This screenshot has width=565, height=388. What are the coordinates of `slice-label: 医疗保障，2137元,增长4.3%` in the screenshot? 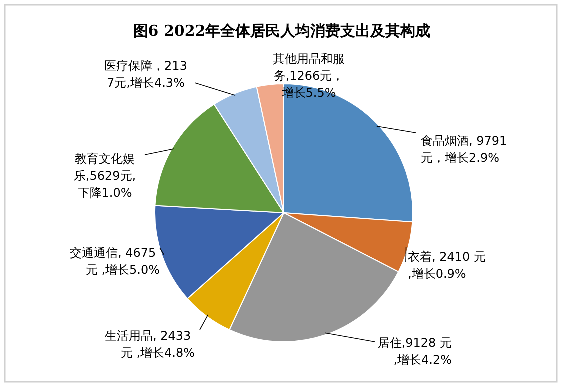 It's located at (146, 74).